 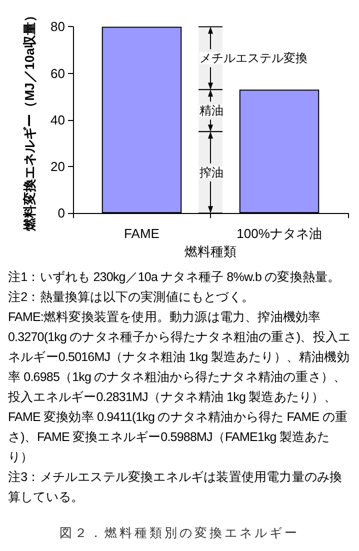 I want to click on y-tick-label: 0, so click(x=61, y=213).